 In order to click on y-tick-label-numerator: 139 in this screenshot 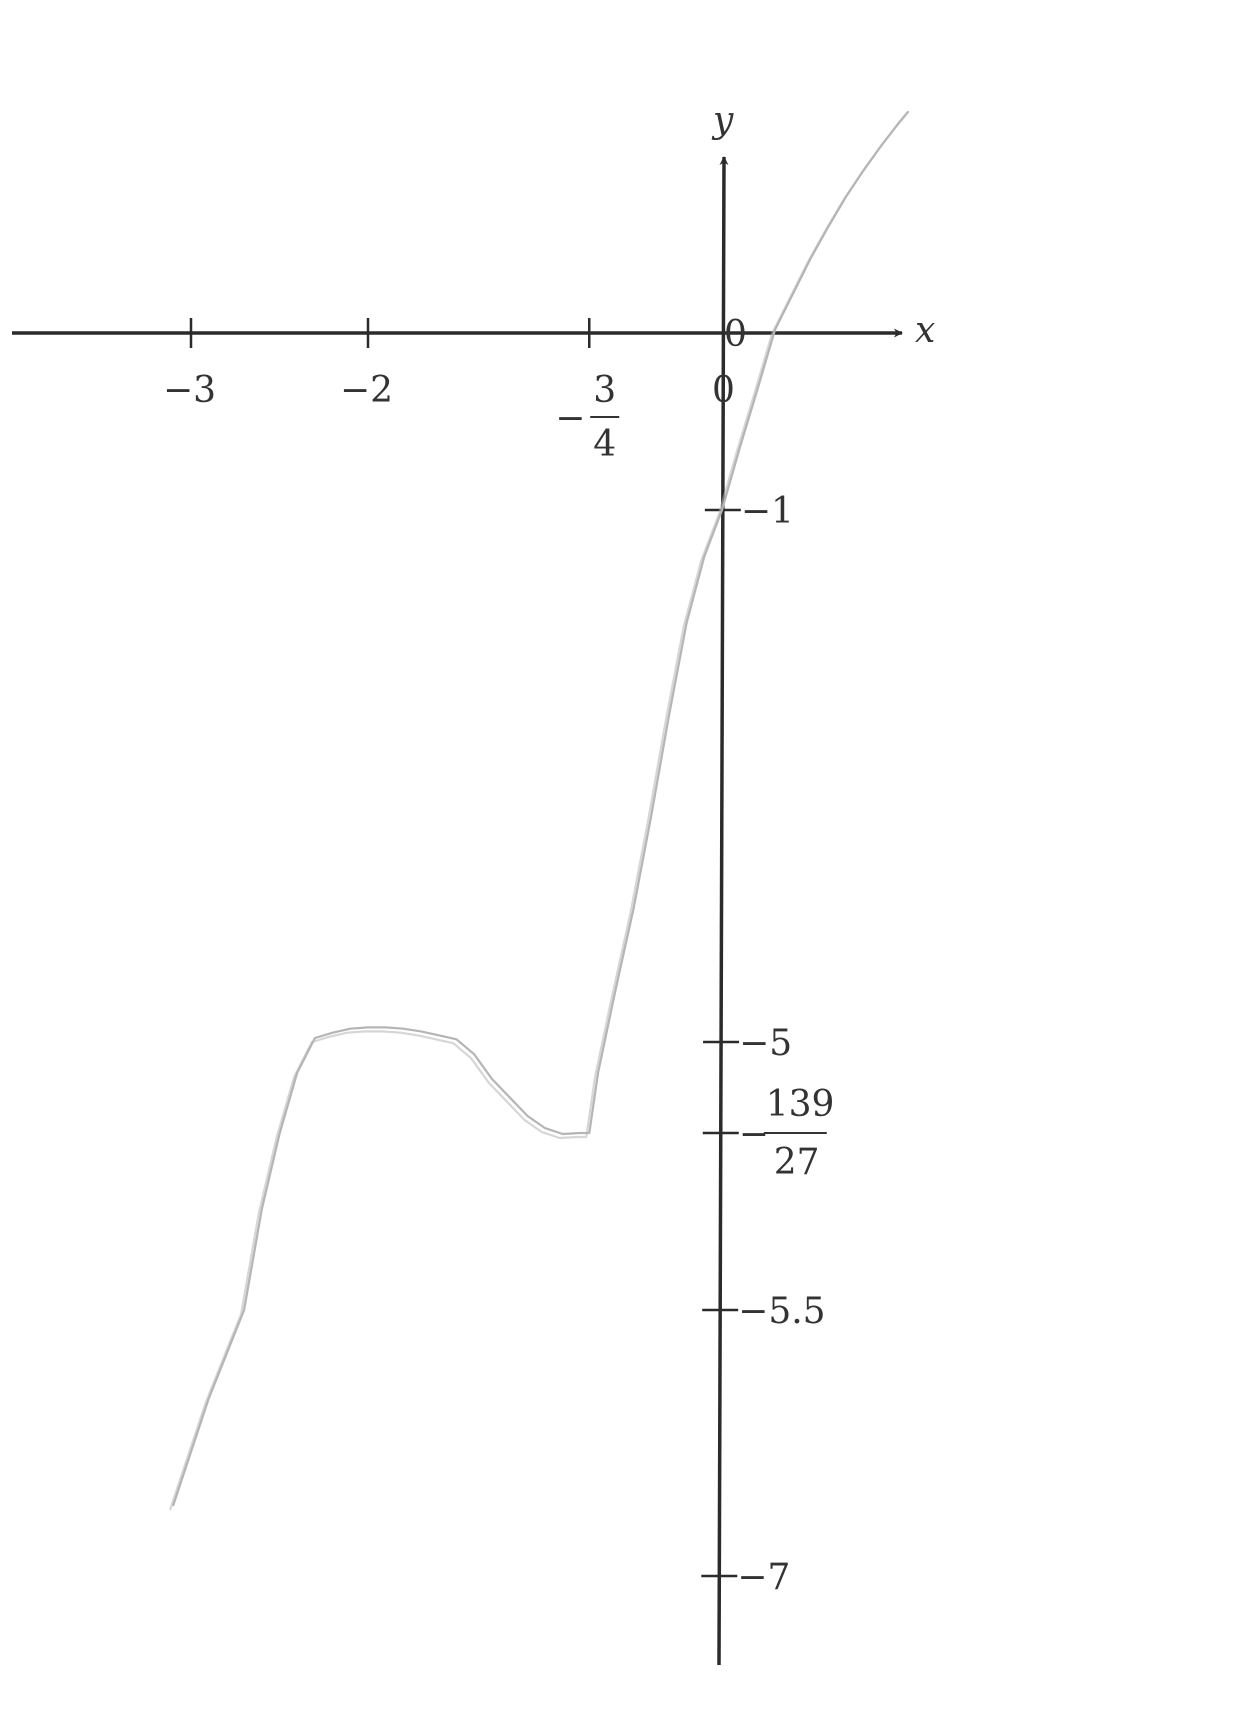, I will do `click(800, 1104)`.